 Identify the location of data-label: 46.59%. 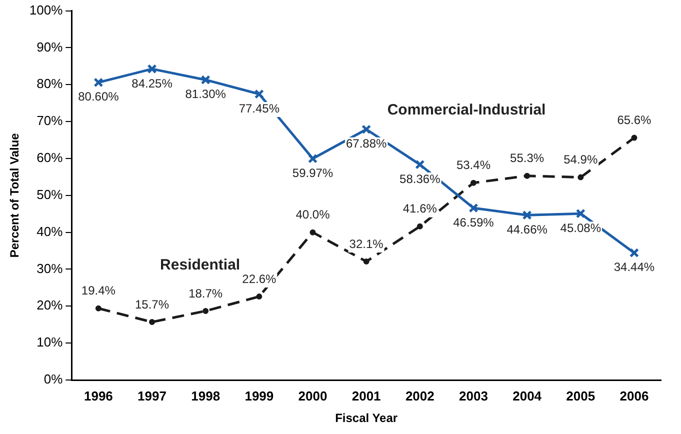
(473, 222).